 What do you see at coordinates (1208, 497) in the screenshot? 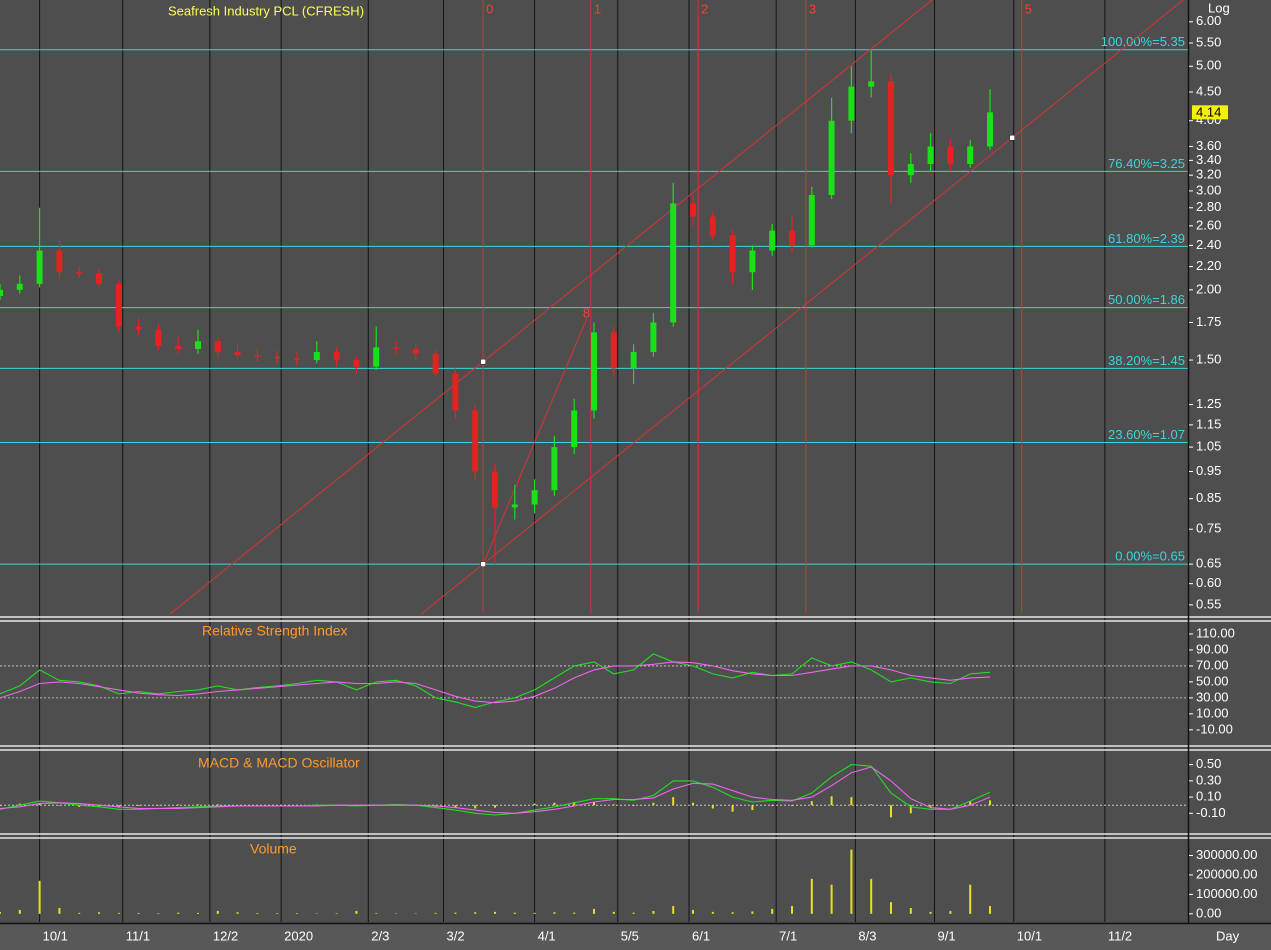
I see `y-tick-label: 0.85` at bounding box center [1208, 497].